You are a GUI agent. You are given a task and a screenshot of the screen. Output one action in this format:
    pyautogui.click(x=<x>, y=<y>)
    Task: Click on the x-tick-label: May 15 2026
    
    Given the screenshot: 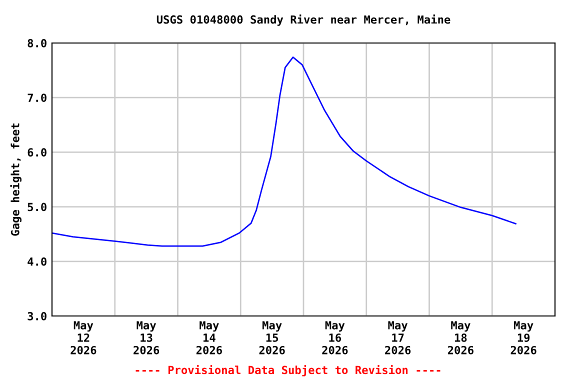 What is the action you would take?
    pyautogui.click(x=272, y=337)
    